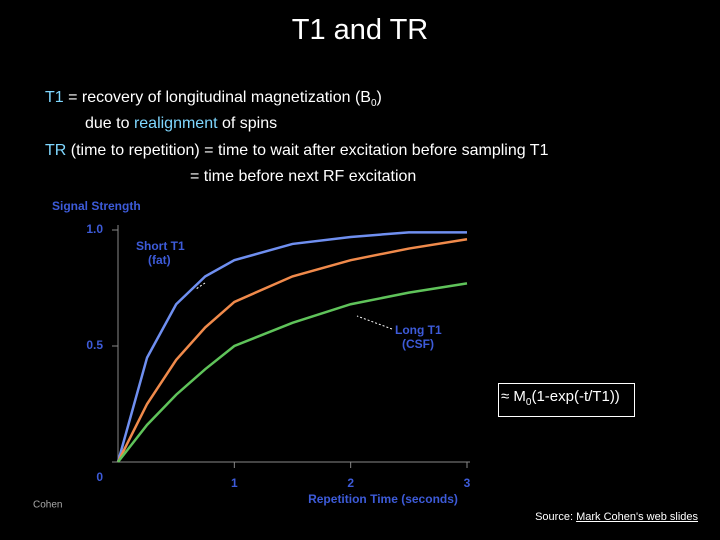 This screenshot has height=540, width=720. Describe the element at coordinates (175, 123) in the screenshot. I see `term: realignment` at that location.